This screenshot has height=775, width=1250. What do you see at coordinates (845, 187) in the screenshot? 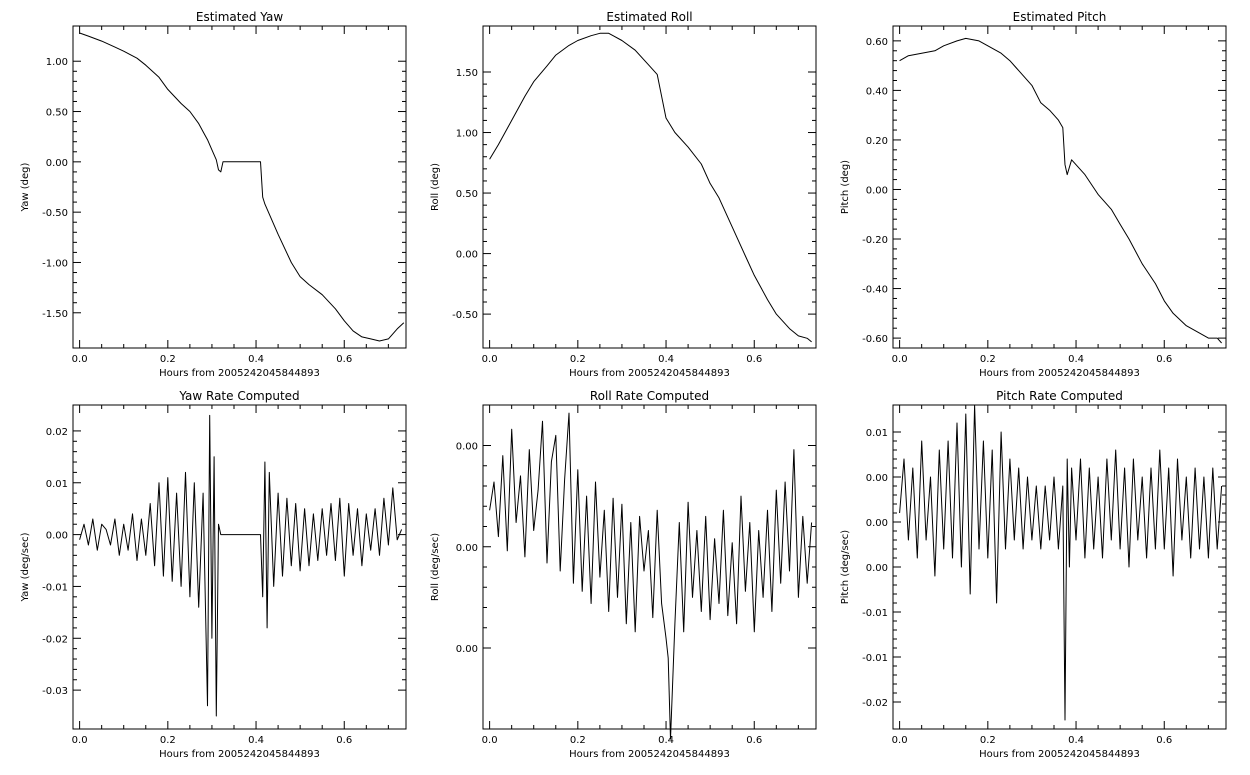
I see `y-axis-label: Pitch (deg)` at bounding box center [845, 187].